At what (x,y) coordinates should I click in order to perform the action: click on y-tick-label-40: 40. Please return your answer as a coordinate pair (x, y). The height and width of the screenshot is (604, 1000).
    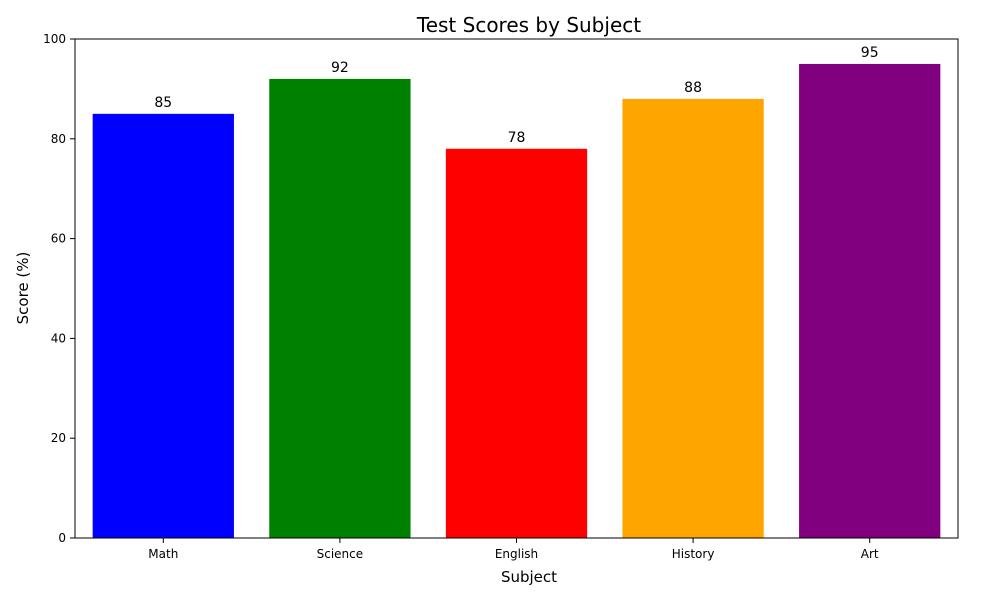
    Looking at the image, I should click on (58, 338).